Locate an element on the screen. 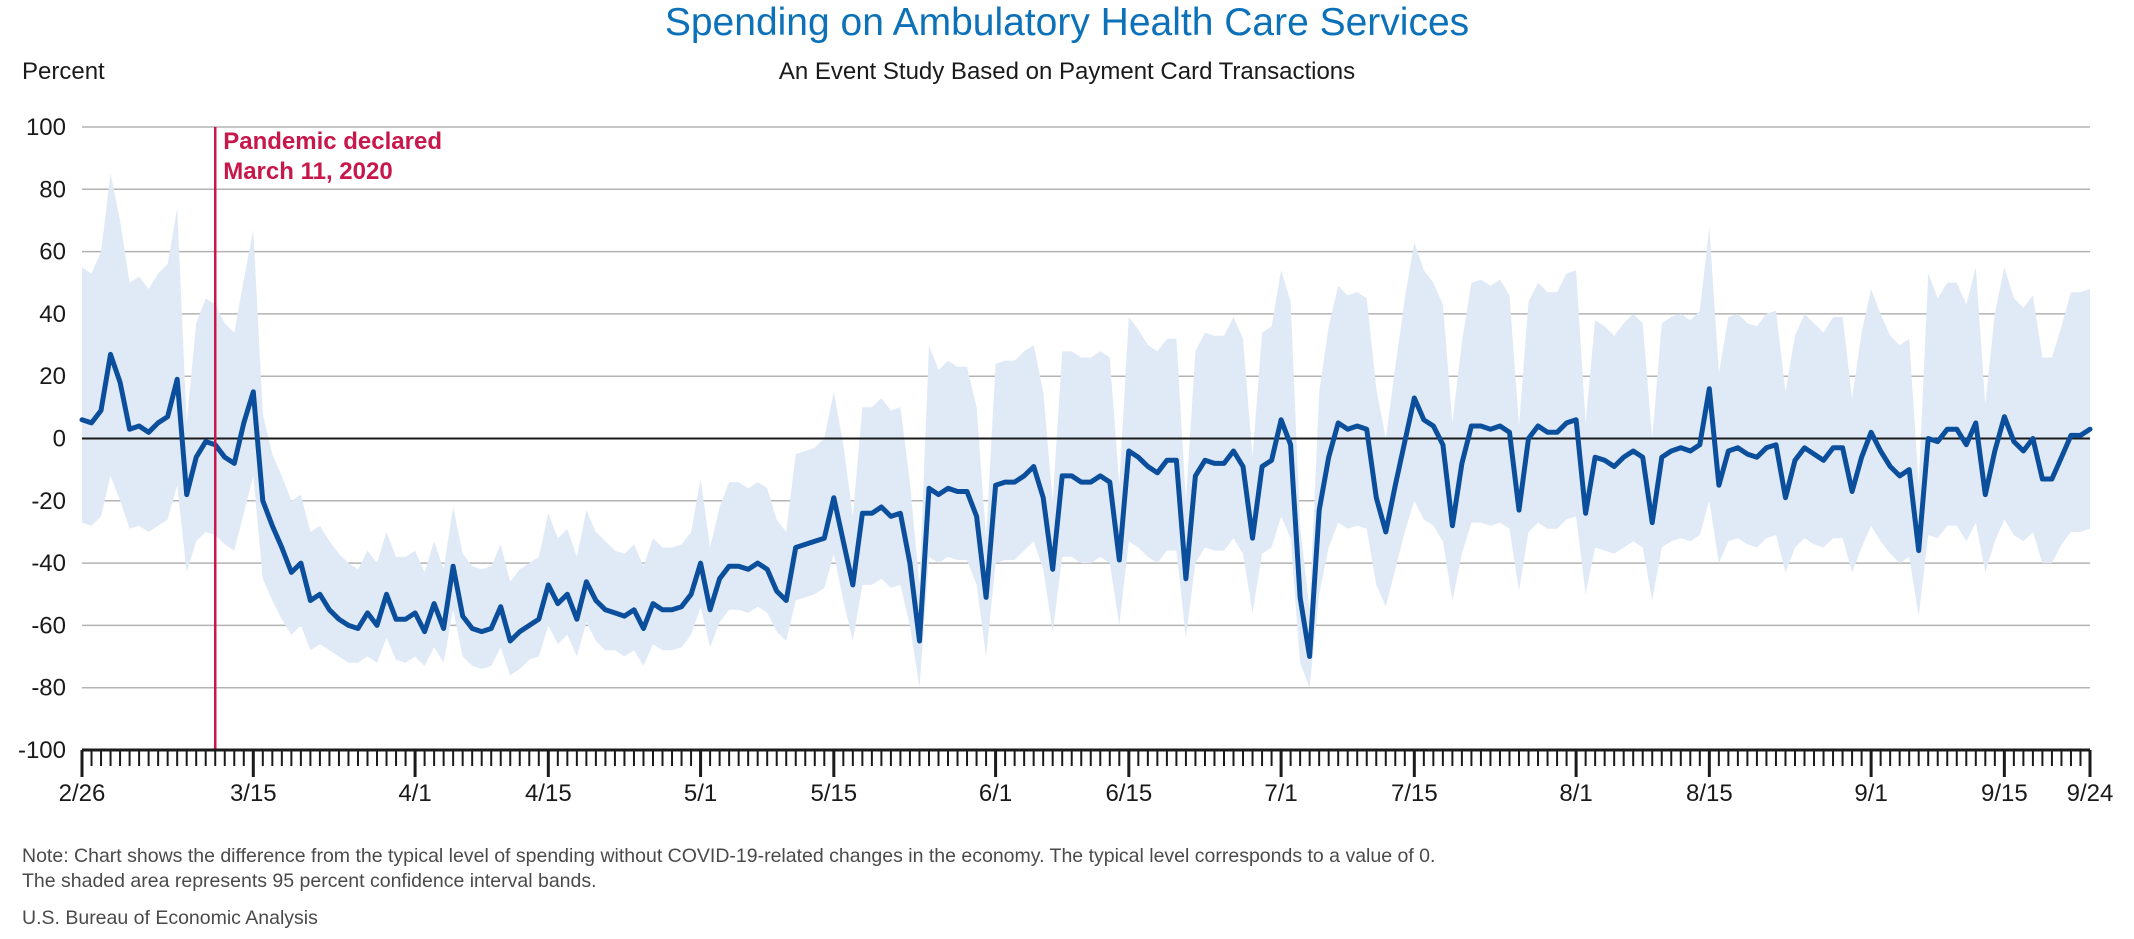  x-tick-label: 7/15 is located at coordinates (1414, 793).